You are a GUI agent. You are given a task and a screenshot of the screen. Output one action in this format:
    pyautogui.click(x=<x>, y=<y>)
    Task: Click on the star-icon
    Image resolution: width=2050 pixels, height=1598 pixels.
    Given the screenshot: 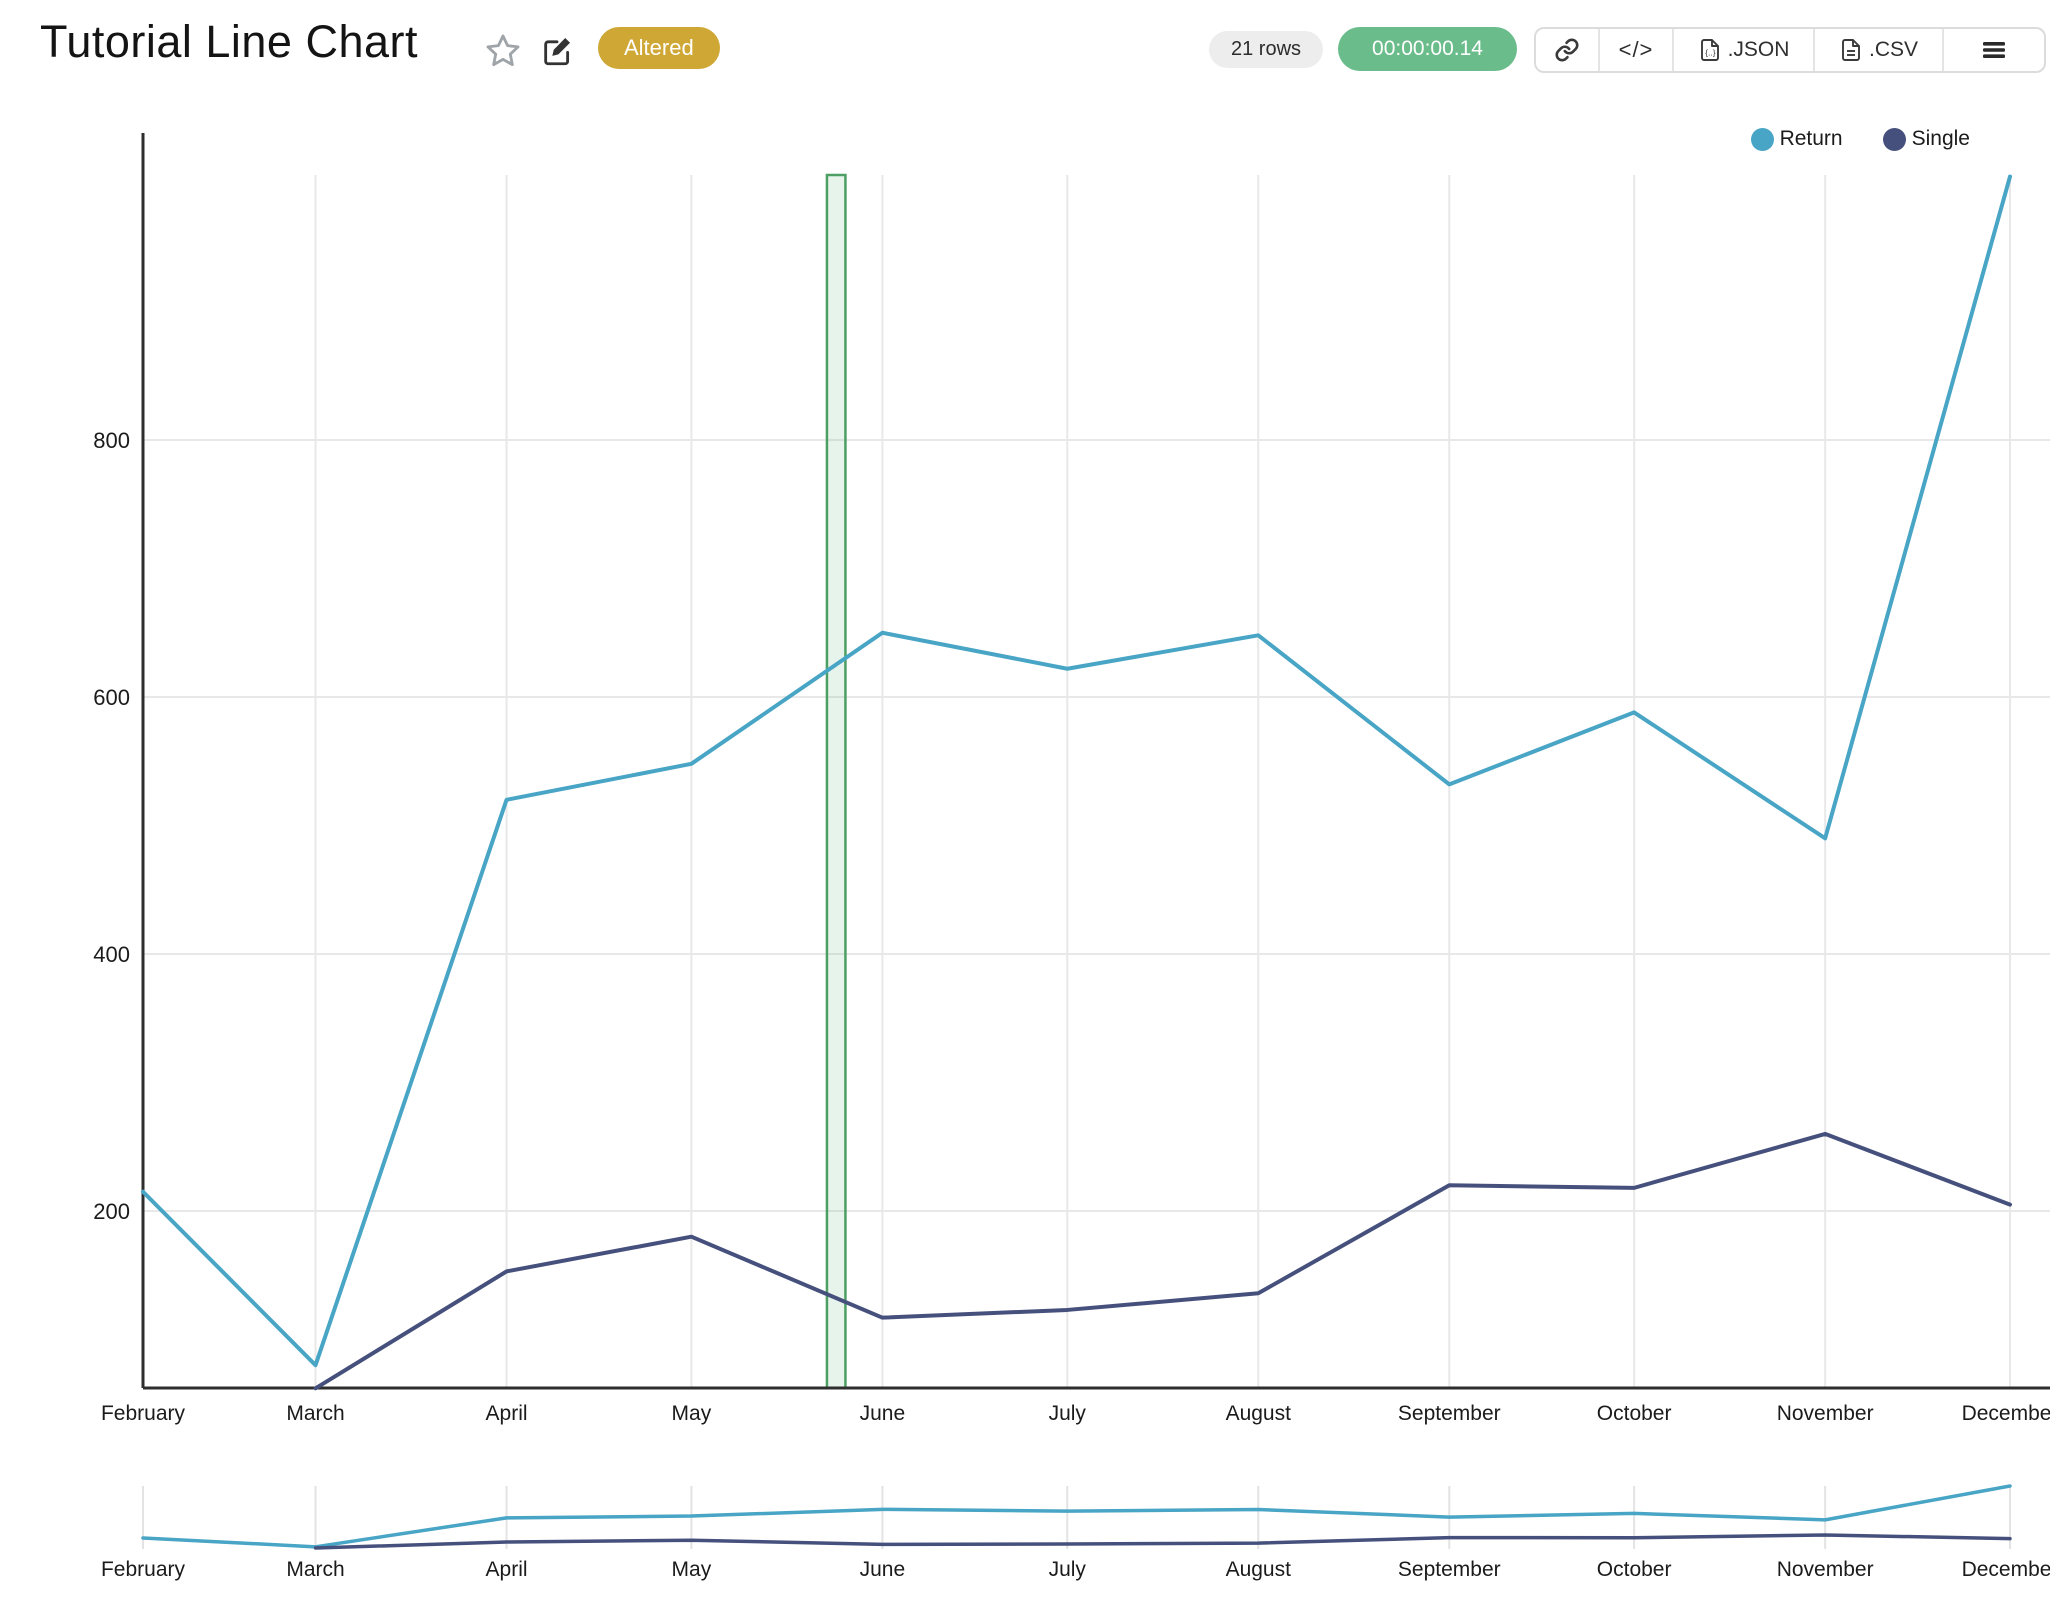 What is the action you would take?
    pyautogui.click(x=503, y=51)
    